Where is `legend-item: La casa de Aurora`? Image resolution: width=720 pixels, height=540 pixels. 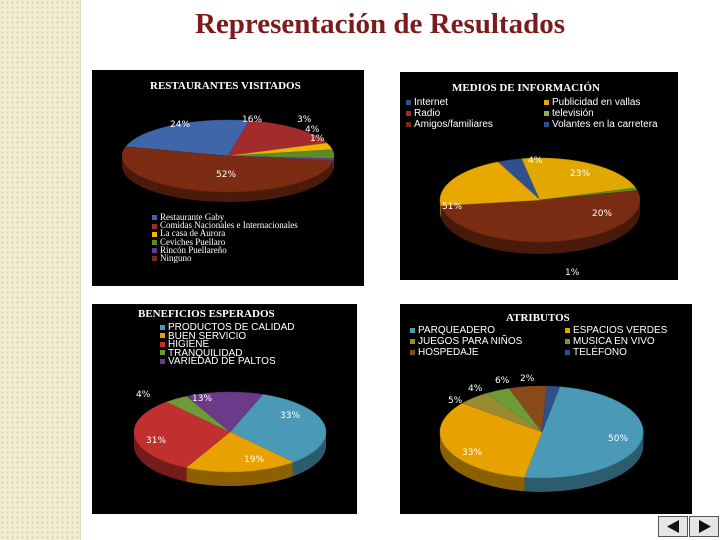
legend-item: La casa de Aurora is located at coordinates (225, 233).